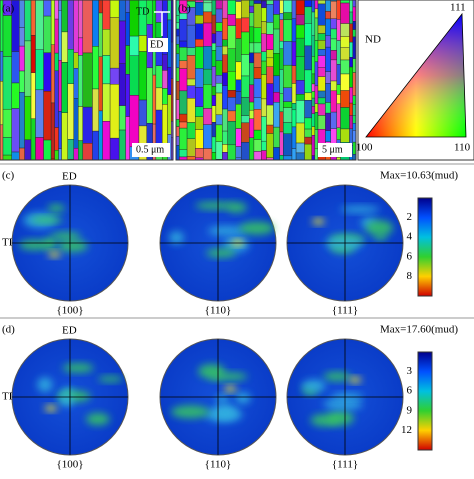 Image resolution: width=474 pixels, height=479 pixels. I want to click on ipf-110: 110, so click(462, 148).